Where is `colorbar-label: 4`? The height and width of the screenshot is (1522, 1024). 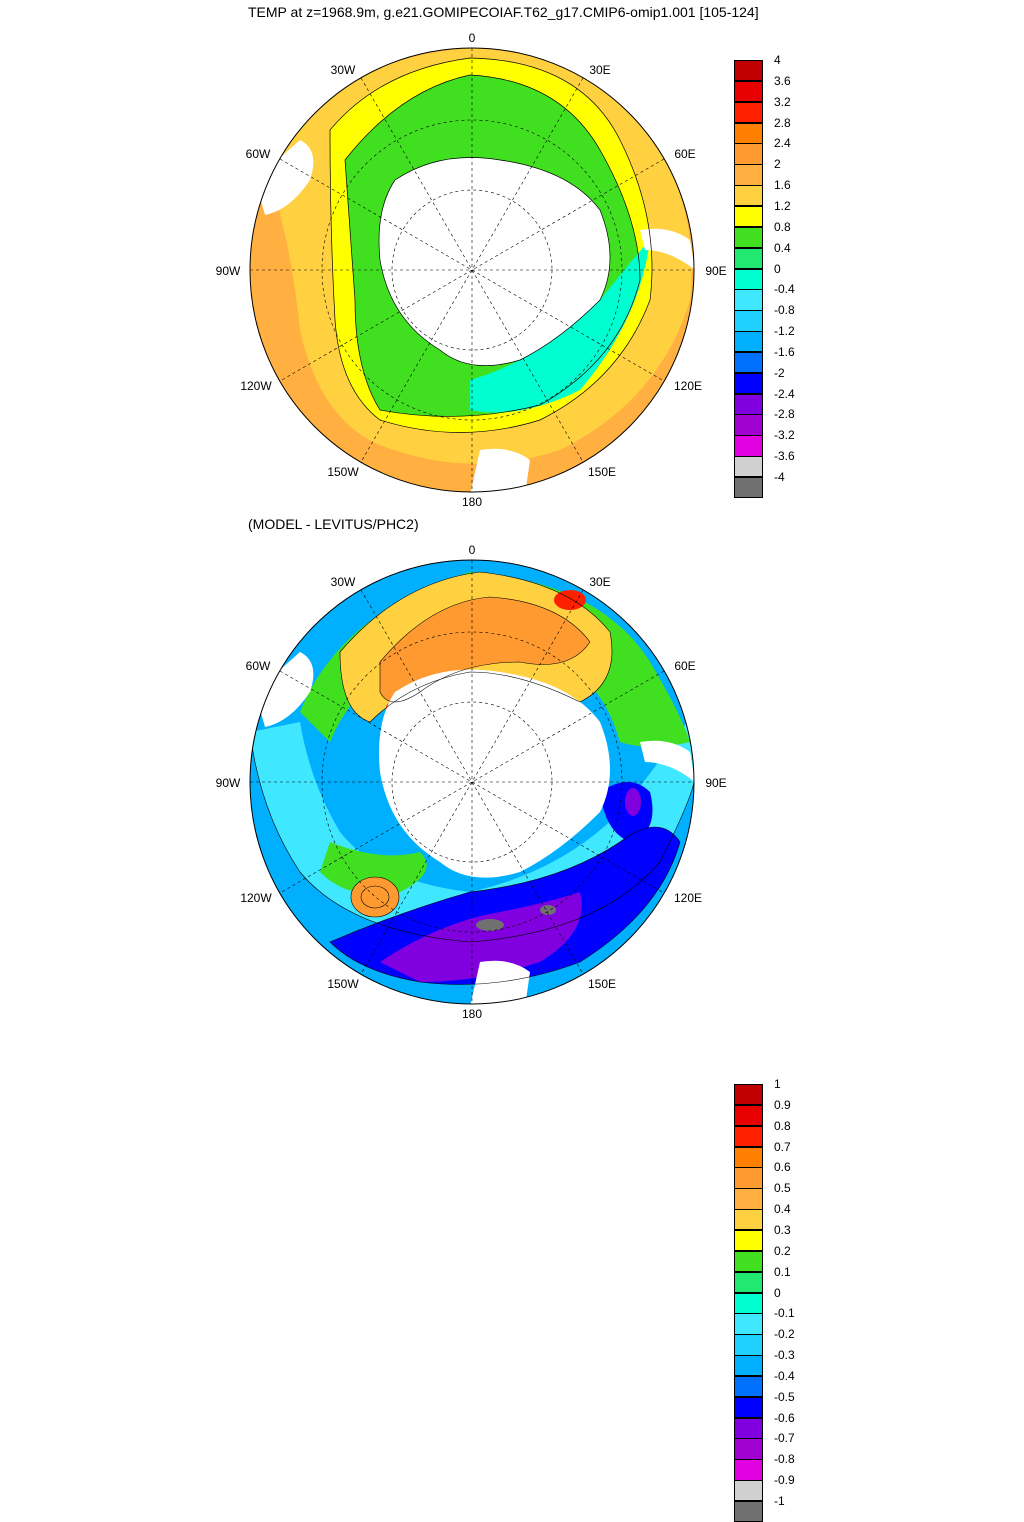 colorbar-label: 4 is located at coordinates (777, 60).